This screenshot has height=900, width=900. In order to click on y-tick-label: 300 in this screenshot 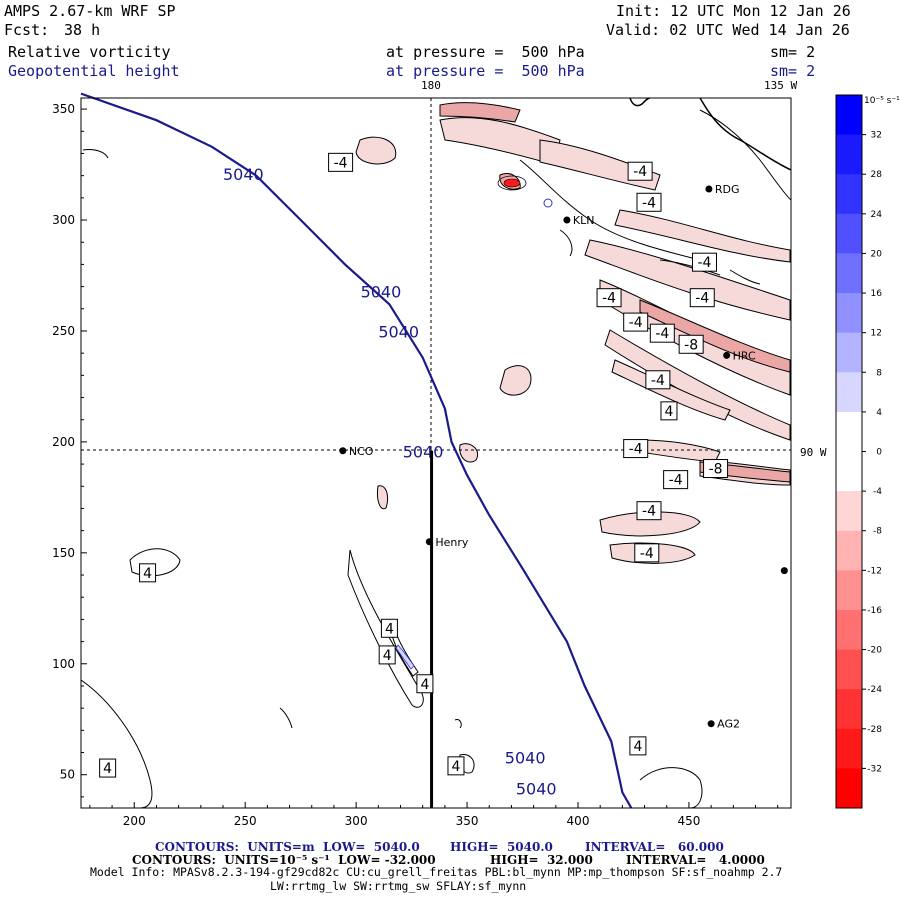, I will do `click(63, 220)`.